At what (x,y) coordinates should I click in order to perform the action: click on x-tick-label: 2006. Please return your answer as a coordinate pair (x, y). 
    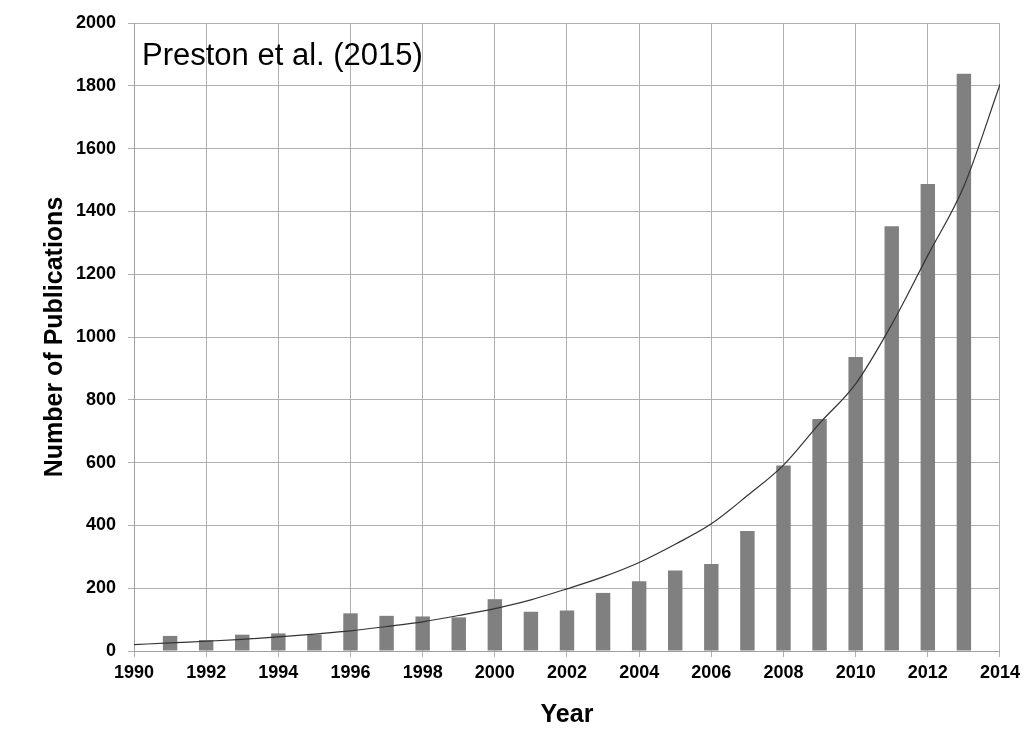
    Looking at the image, I should click on (711, 671).